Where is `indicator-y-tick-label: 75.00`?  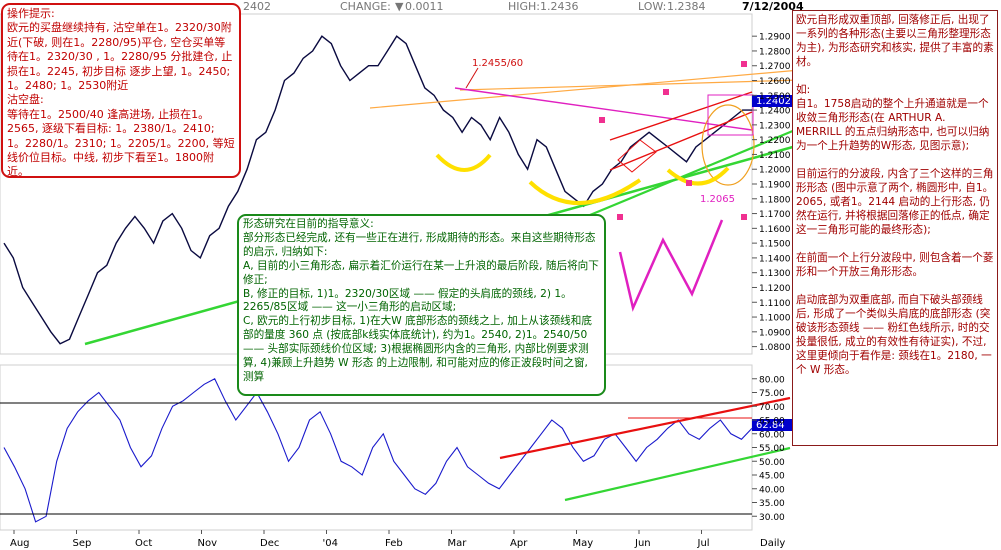
indicator-y-tick-label: 75.00 is located at coordinates (772, 394).